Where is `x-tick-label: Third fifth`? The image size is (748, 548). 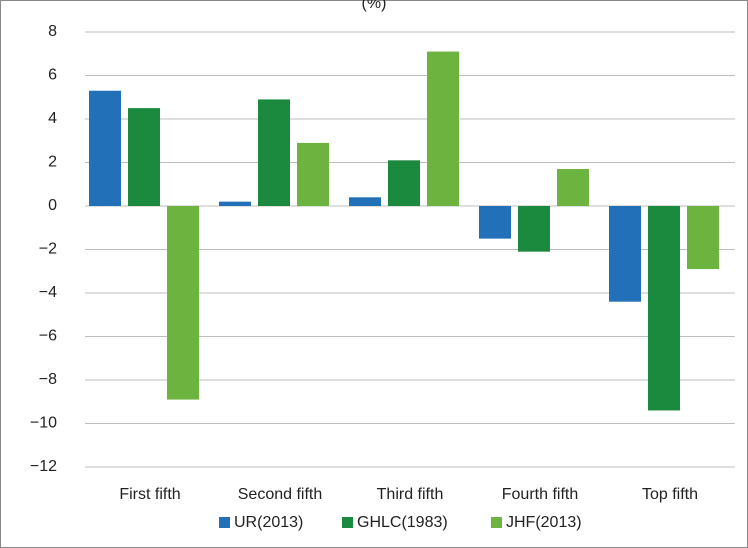 x-tick-label: Third fifth is located at coordinates (410, 494).